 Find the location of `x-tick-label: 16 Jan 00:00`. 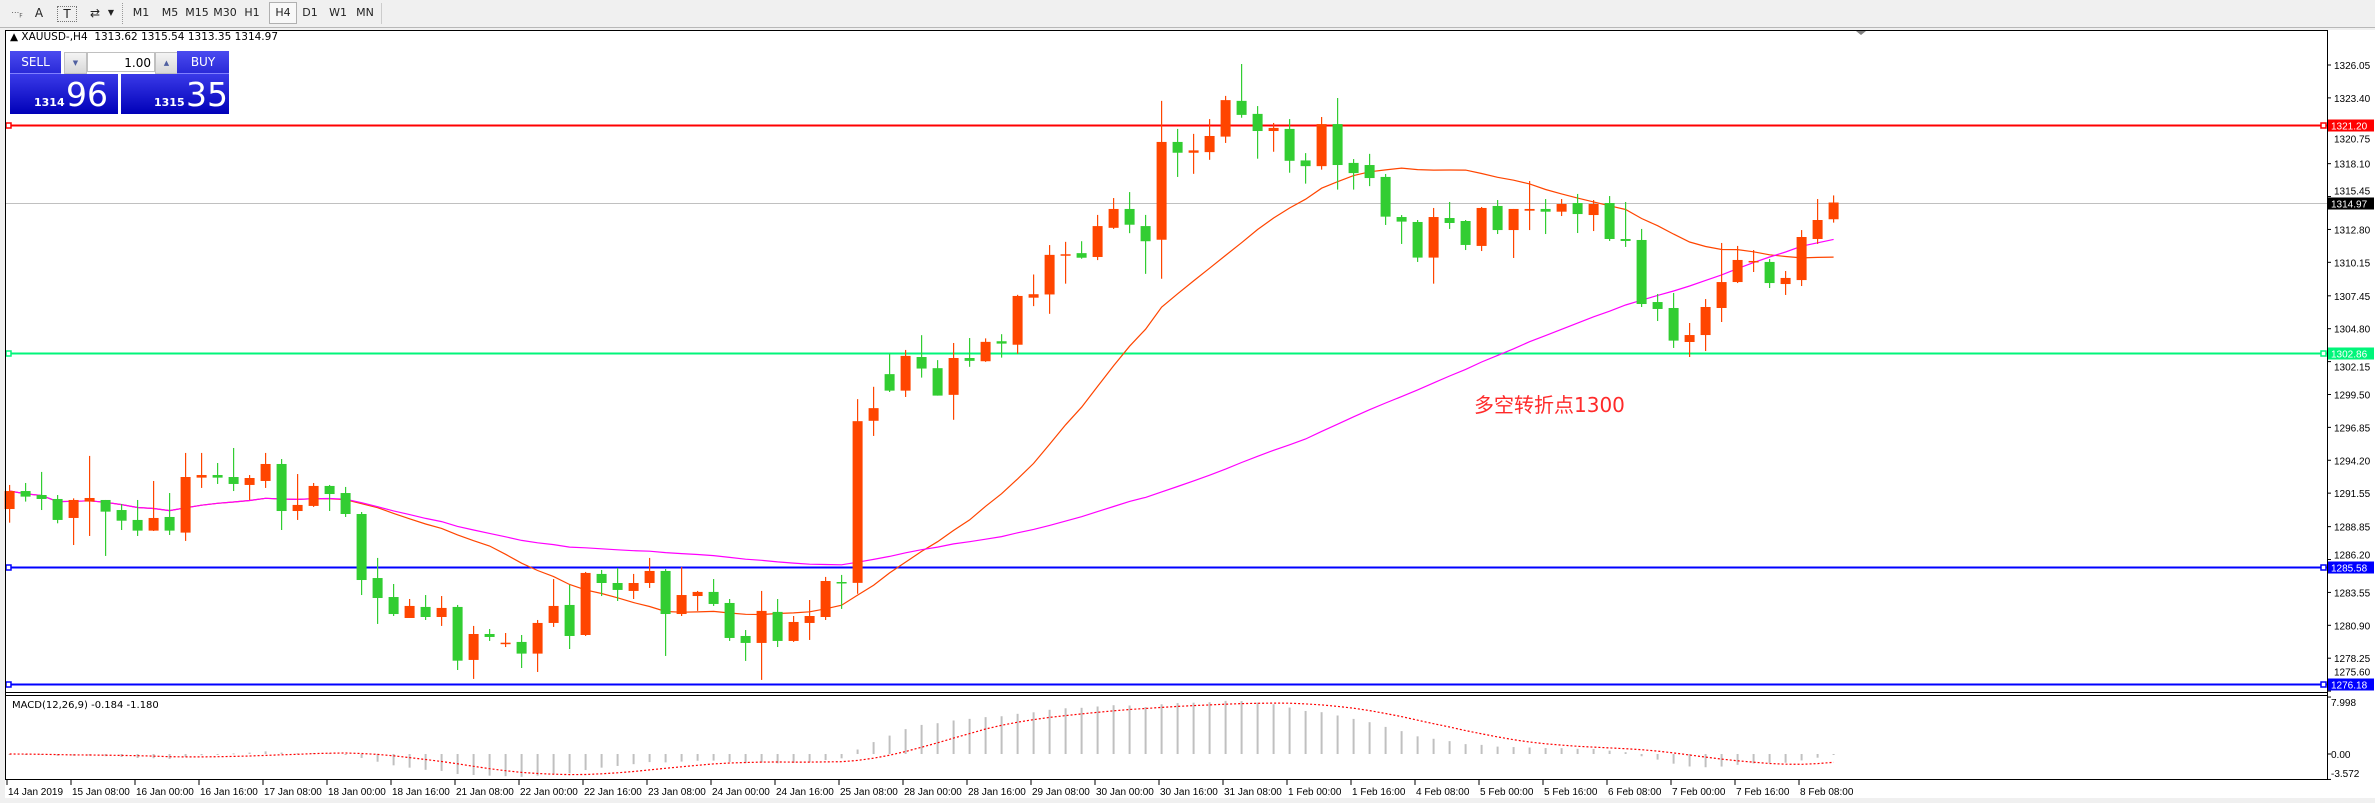

x-tick-label: 16 Jan 00:00 is located at coordinates (165, 792).